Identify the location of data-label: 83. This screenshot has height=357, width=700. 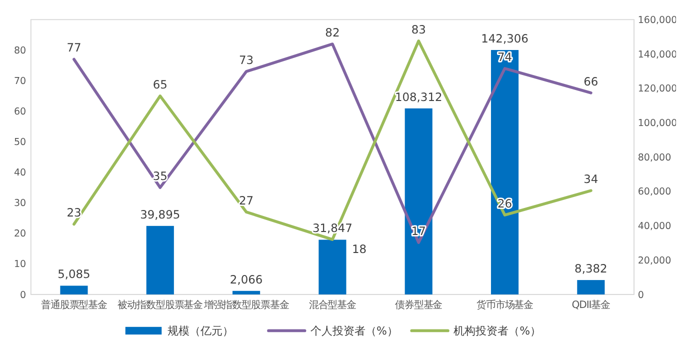
(418, 29).